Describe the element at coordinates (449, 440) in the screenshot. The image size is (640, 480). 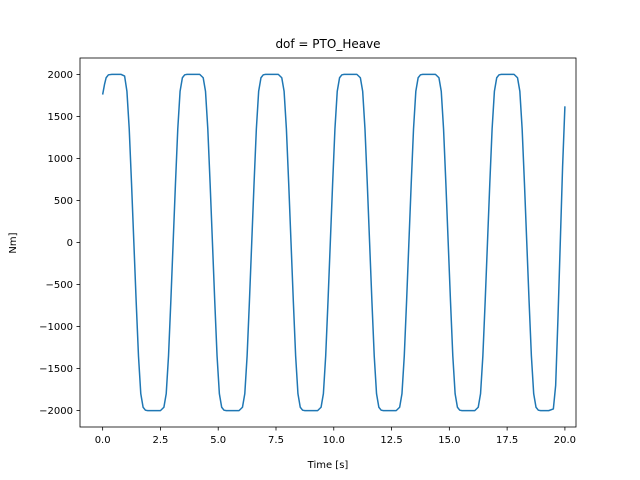
I see `x-tick-label: 15.0` at that location.